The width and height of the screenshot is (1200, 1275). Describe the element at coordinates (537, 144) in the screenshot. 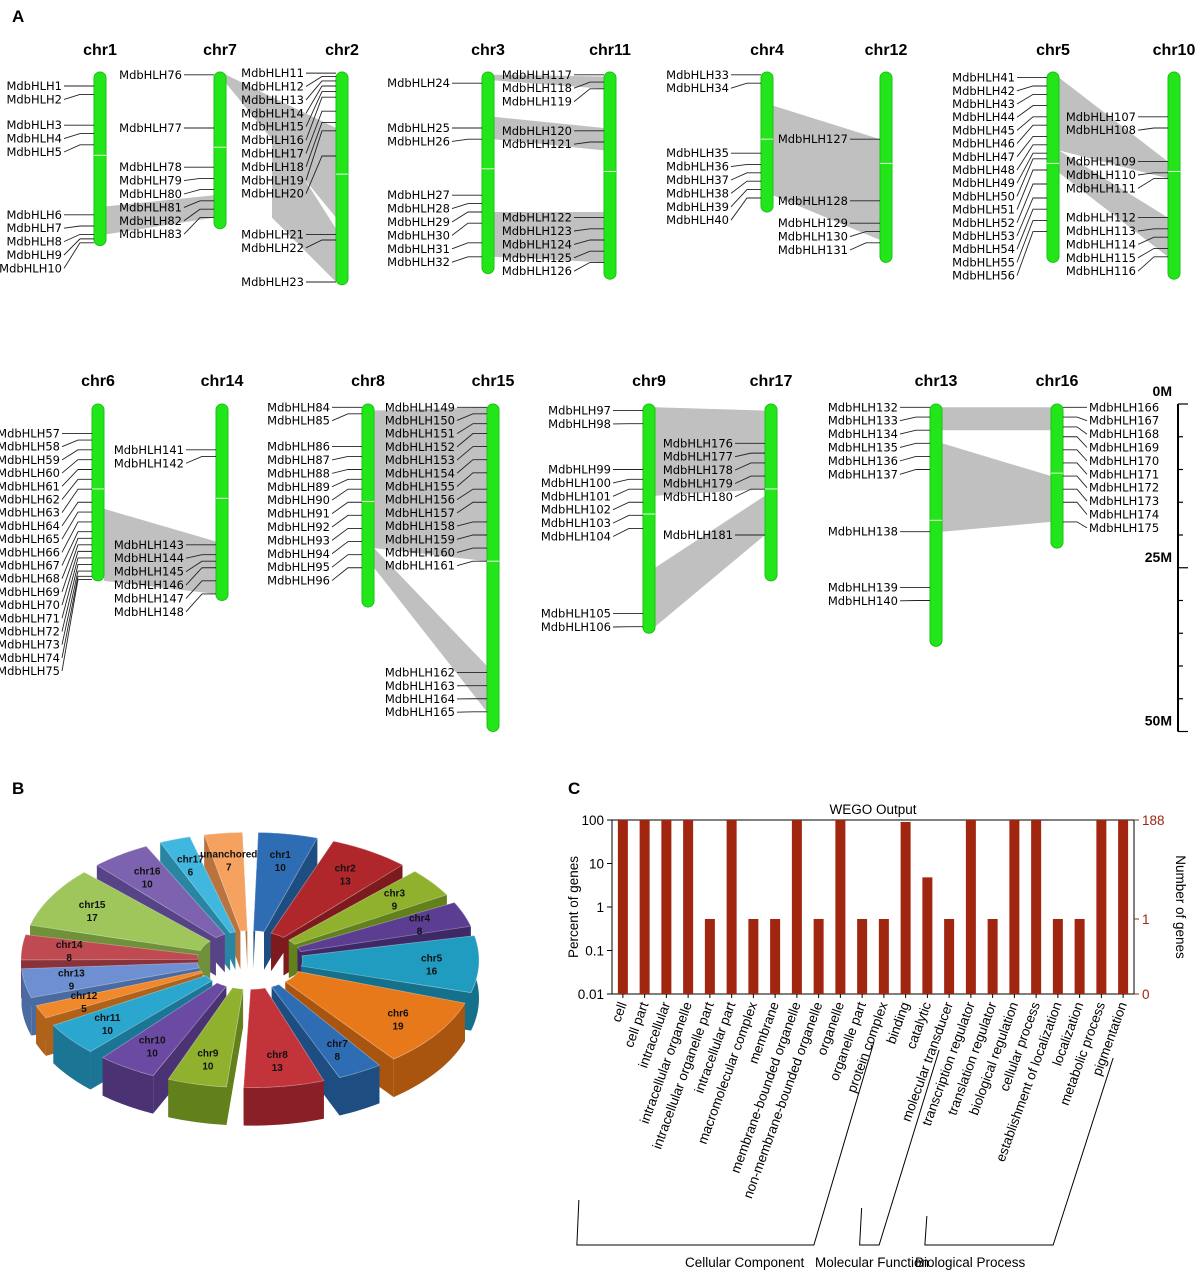

I see `gene-label: MdbHLH121` at that location.